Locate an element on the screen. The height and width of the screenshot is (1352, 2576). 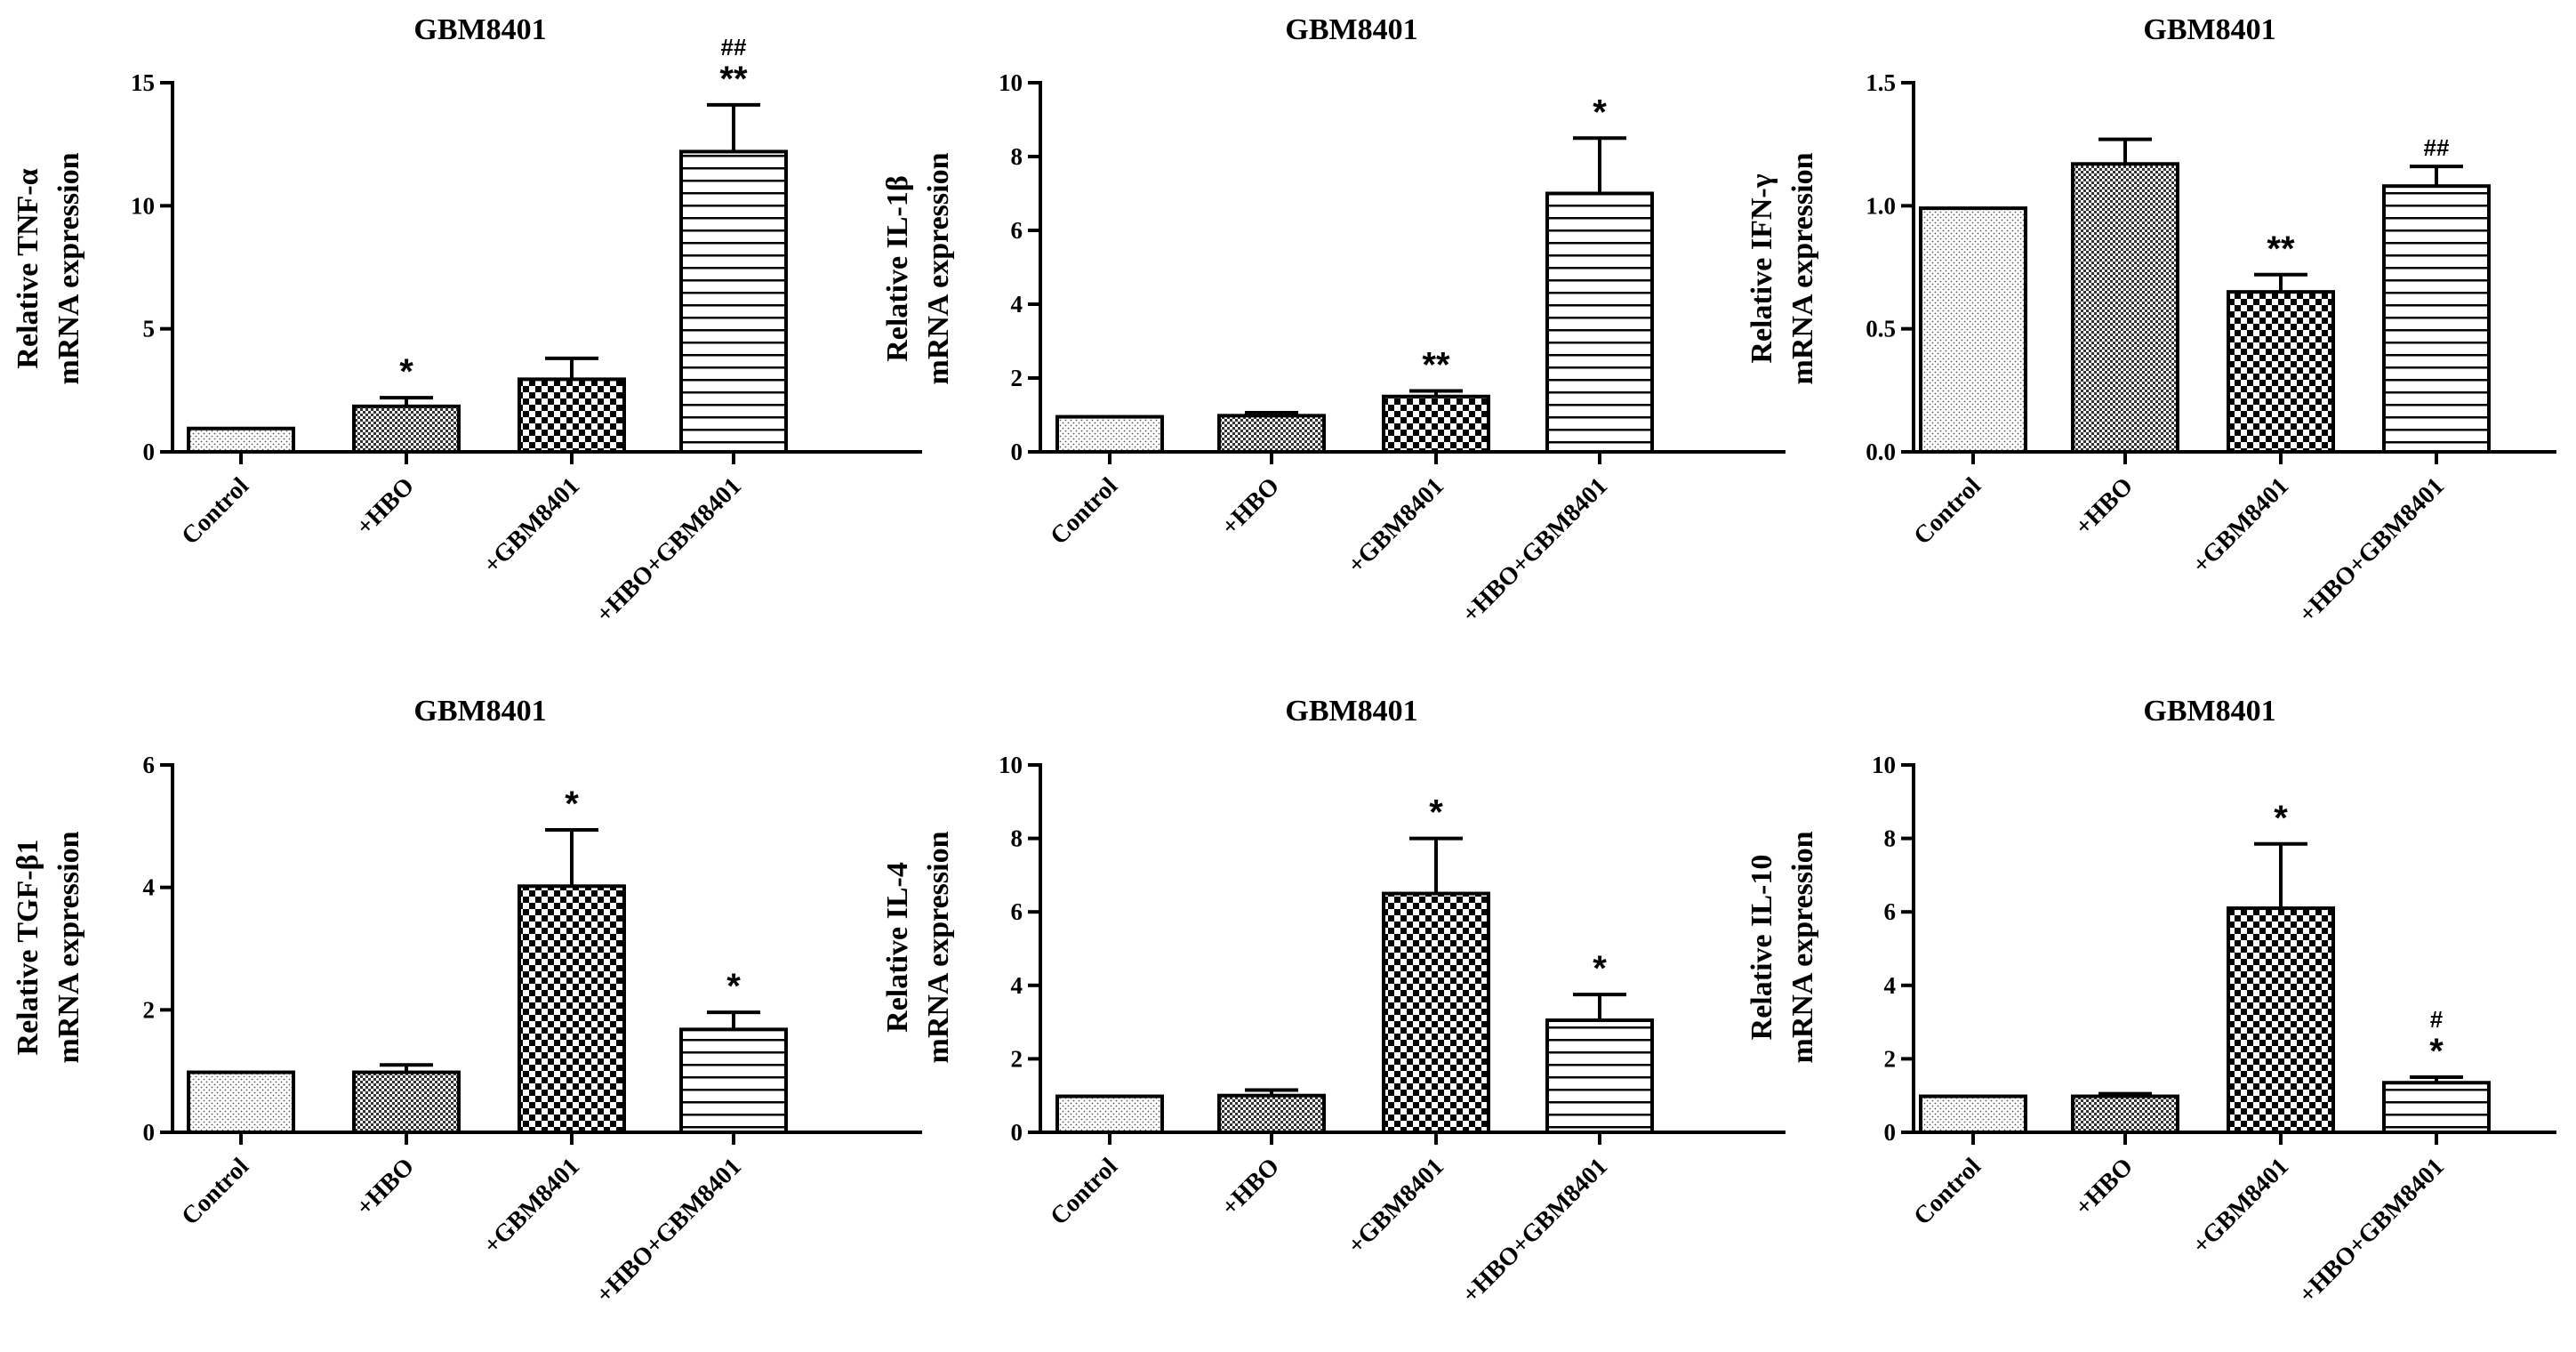
y-axis-label-line1: Relative TNF-α is located at coordinates (28, 268).